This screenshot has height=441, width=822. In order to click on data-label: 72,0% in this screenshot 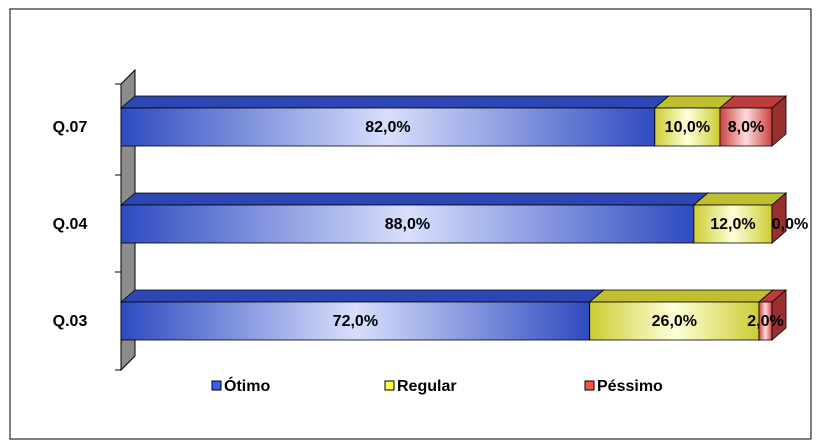, I will do `click(355, 321)`.